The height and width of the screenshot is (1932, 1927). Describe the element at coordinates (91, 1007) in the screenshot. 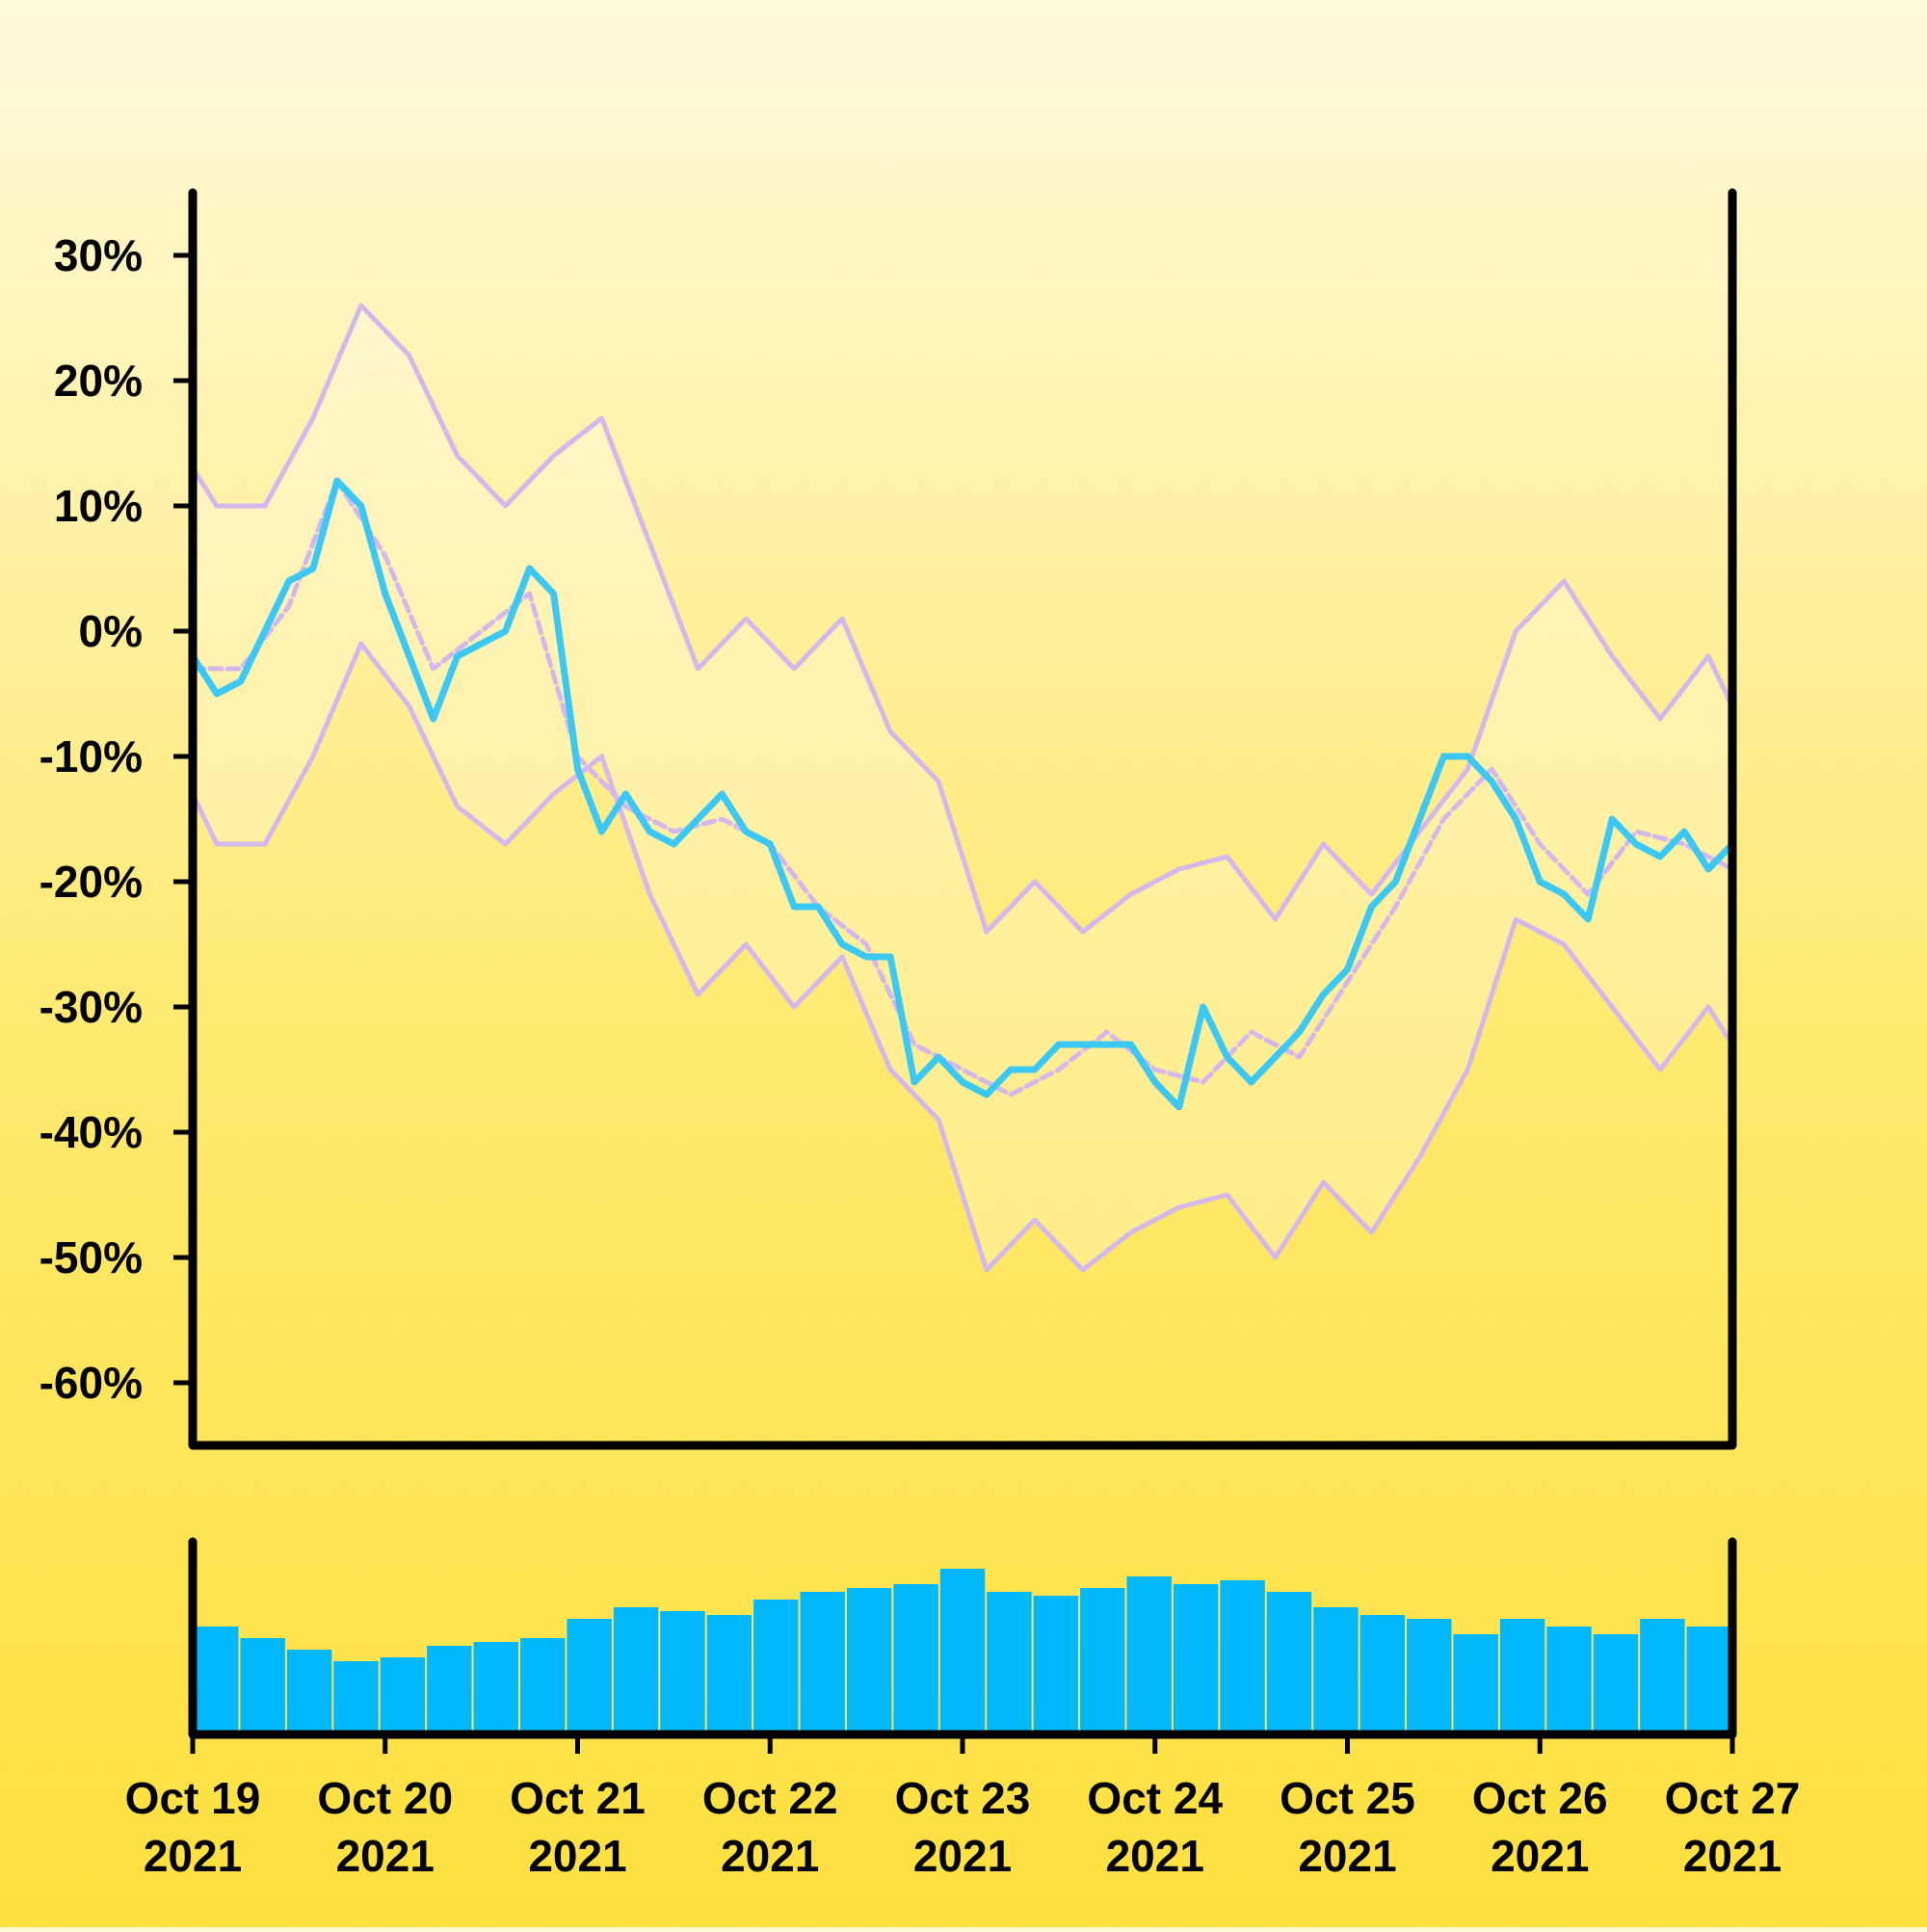

I see `y-tick-label: -30%` at that location.